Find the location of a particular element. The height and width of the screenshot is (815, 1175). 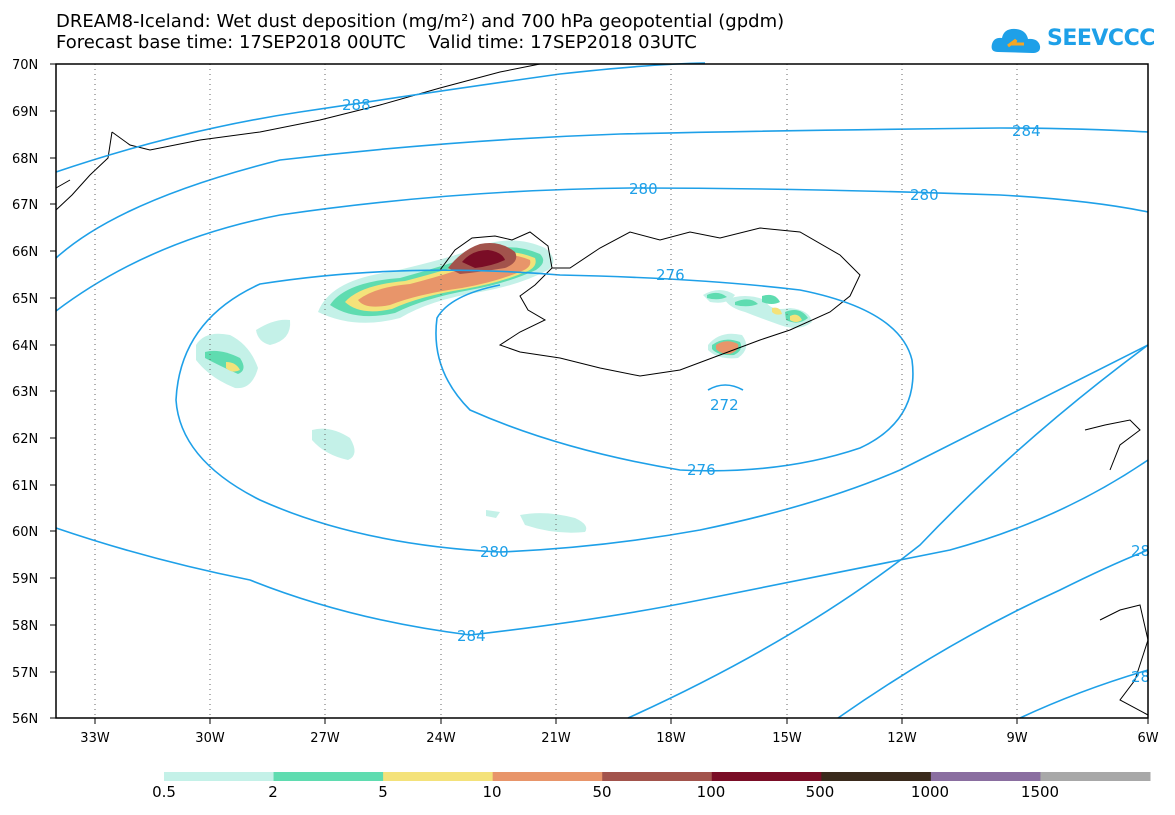

colorbar-label: 0.5 is located at coordinates (164, 792).